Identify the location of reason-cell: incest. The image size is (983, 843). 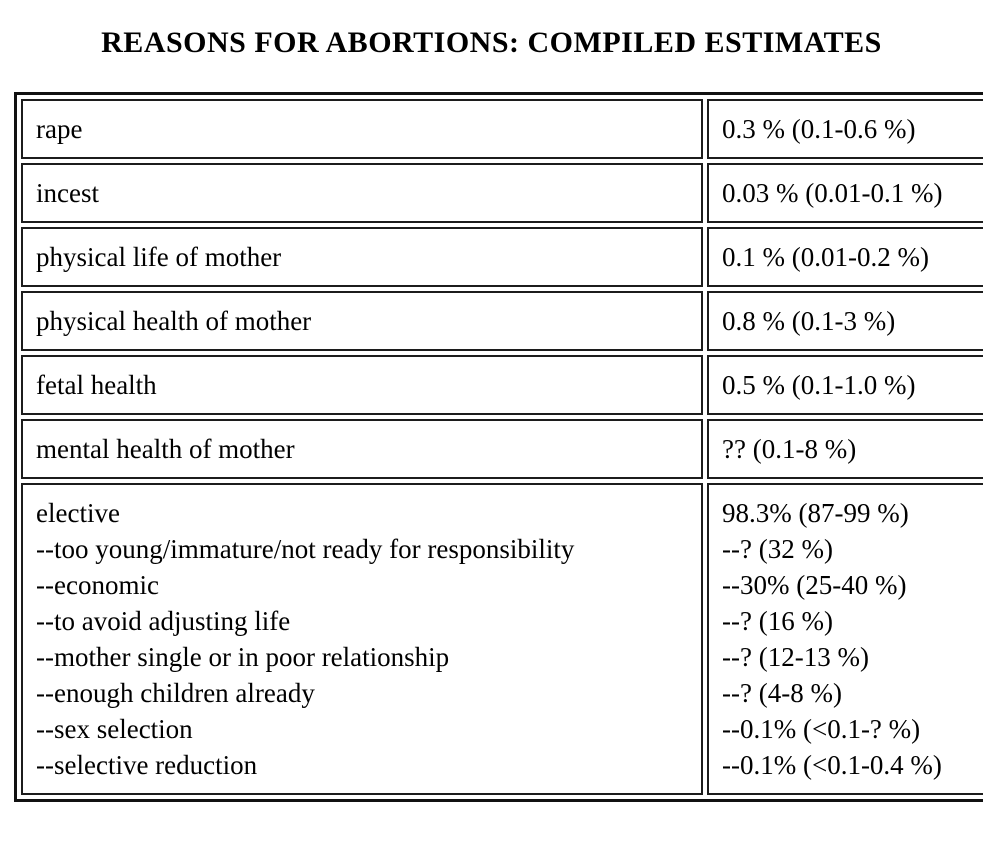
(362, 193).